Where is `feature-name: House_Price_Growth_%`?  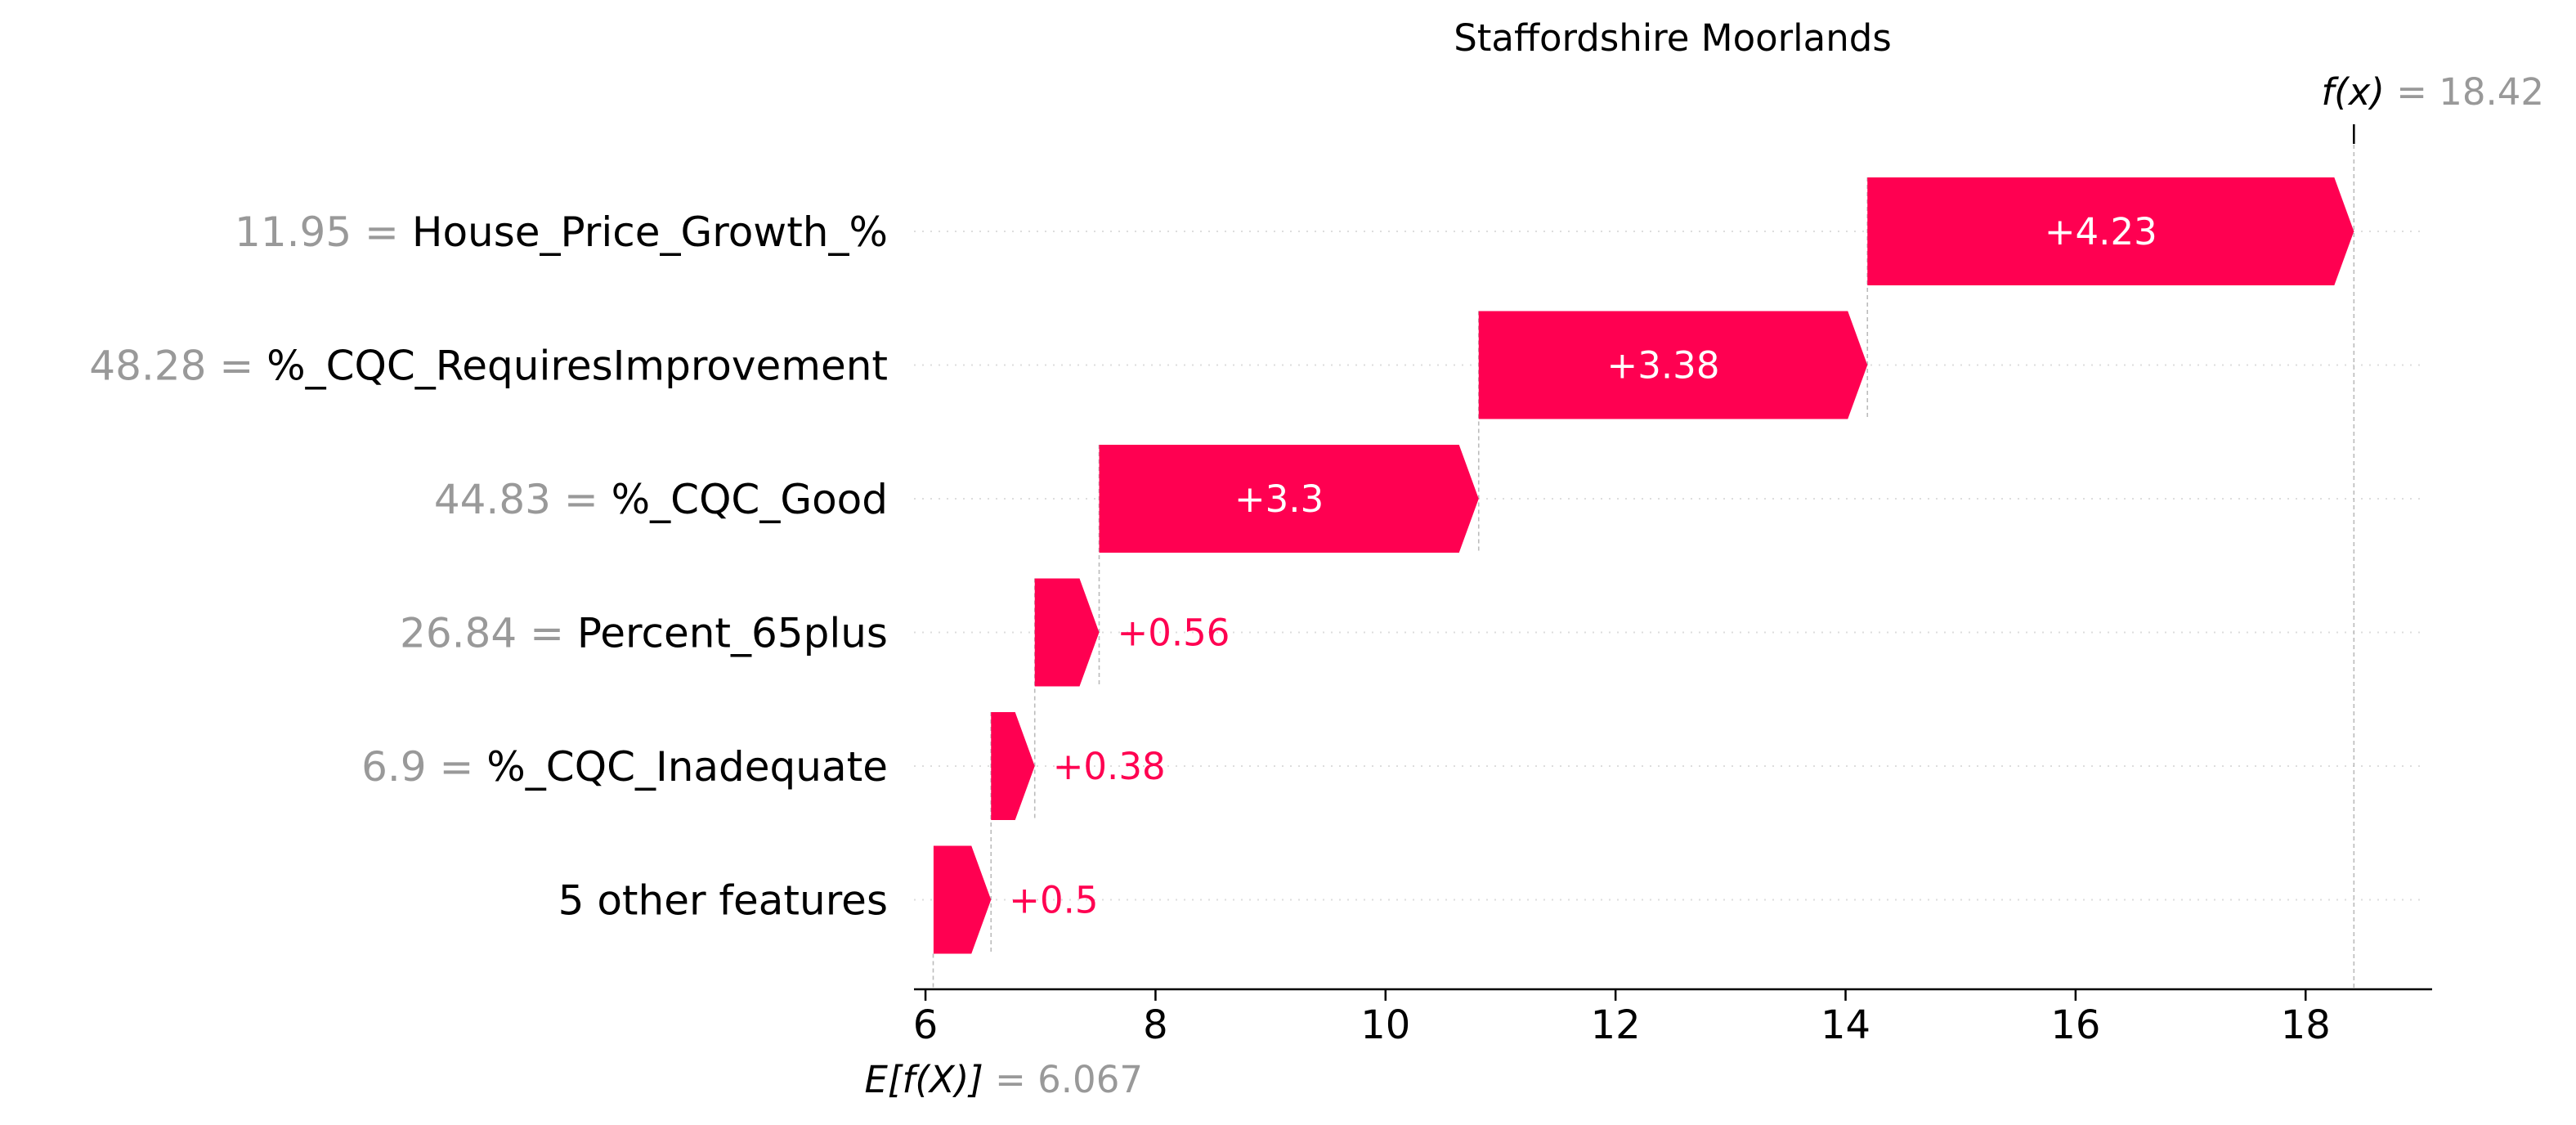 feature-name: House_Price_Growth_% is located at coordinates (650, 232).